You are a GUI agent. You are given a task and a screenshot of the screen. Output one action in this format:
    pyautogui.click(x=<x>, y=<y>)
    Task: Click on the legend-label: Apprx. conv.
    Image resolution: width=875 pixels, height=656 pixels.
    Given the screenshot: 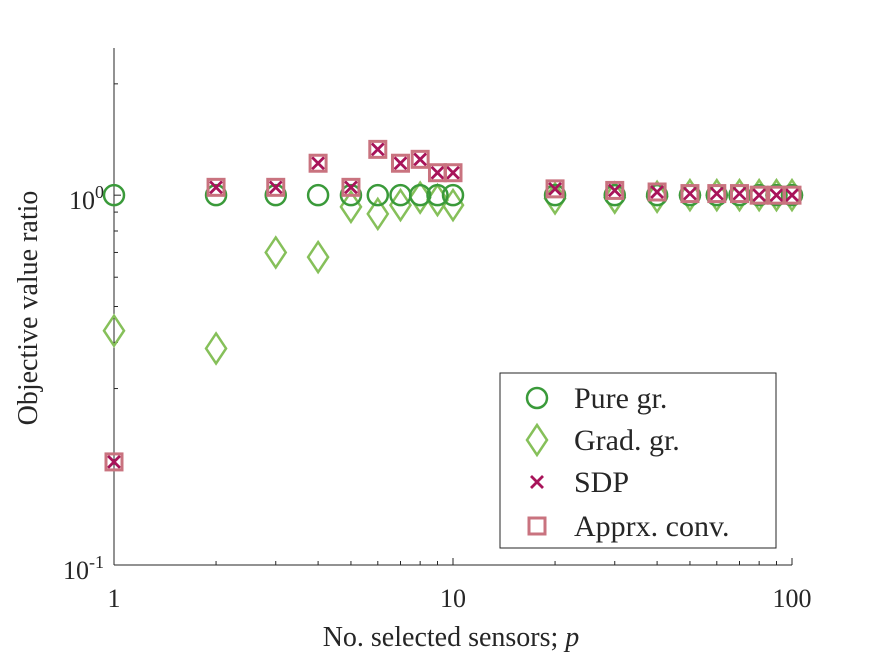 What is the action you would take?
    pyautogui.click(x=652, y=526)
    